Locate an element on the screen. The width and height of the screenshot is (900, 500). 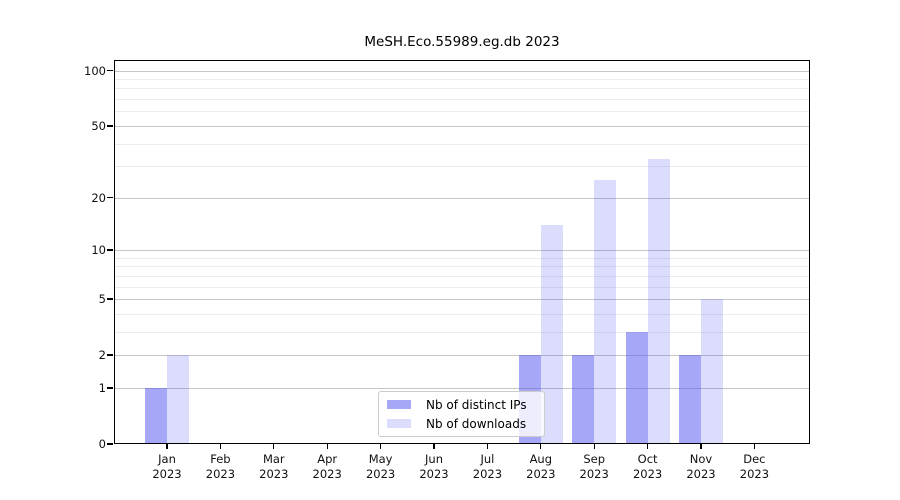
x-tick-mark-sep is located at coordinates (594, 446).